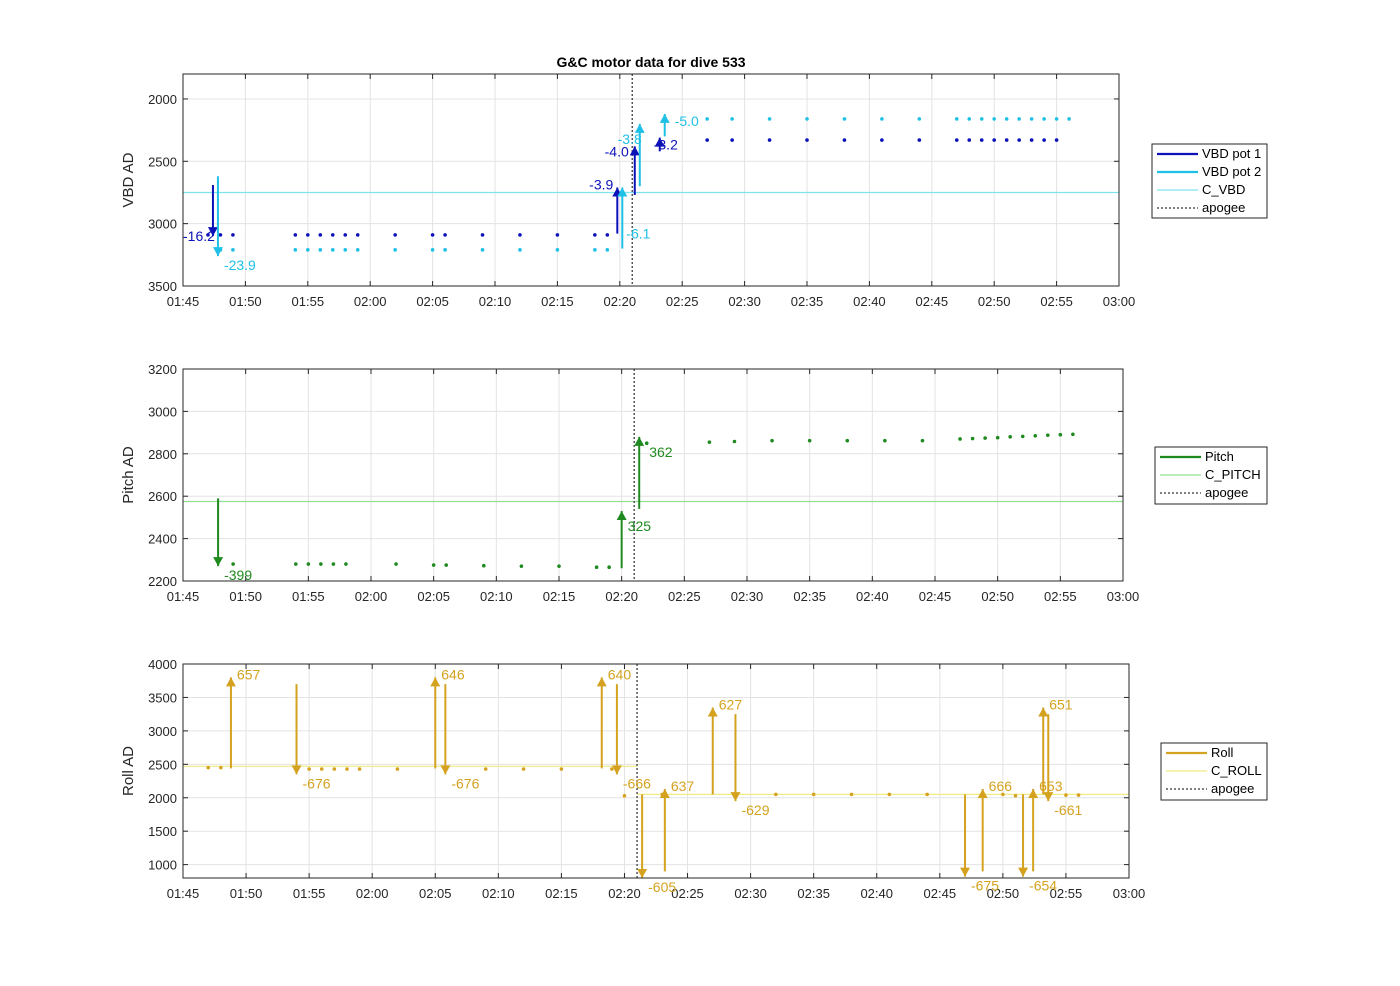 Image resolution: width=1400 pixels, height=986 pixels. Describe the element at coordinates (638, 234) in the screenshot. I see `move-value-label: -6.1` at that location.